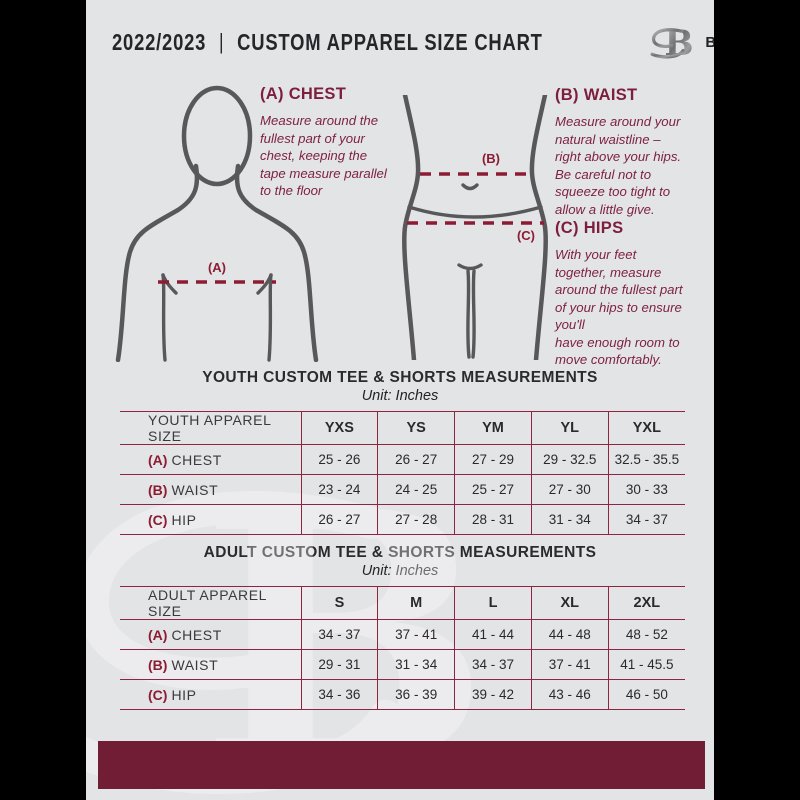 Image resolution: width=800 pixels, height=800 pixels. What do you see at coordinates (646, 603) in the screenshot?
I see `size-header-2xl: 2XL` at bounding box center [646, 603].